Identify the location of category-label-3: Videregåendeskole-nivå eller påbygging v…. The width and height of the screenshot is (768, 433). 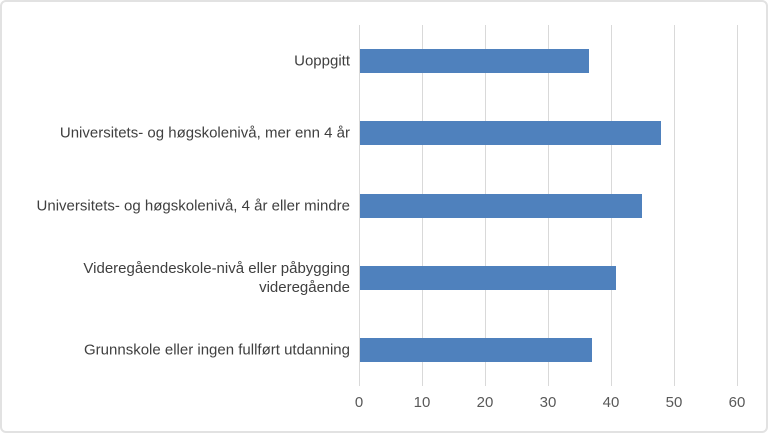
(216, 277).